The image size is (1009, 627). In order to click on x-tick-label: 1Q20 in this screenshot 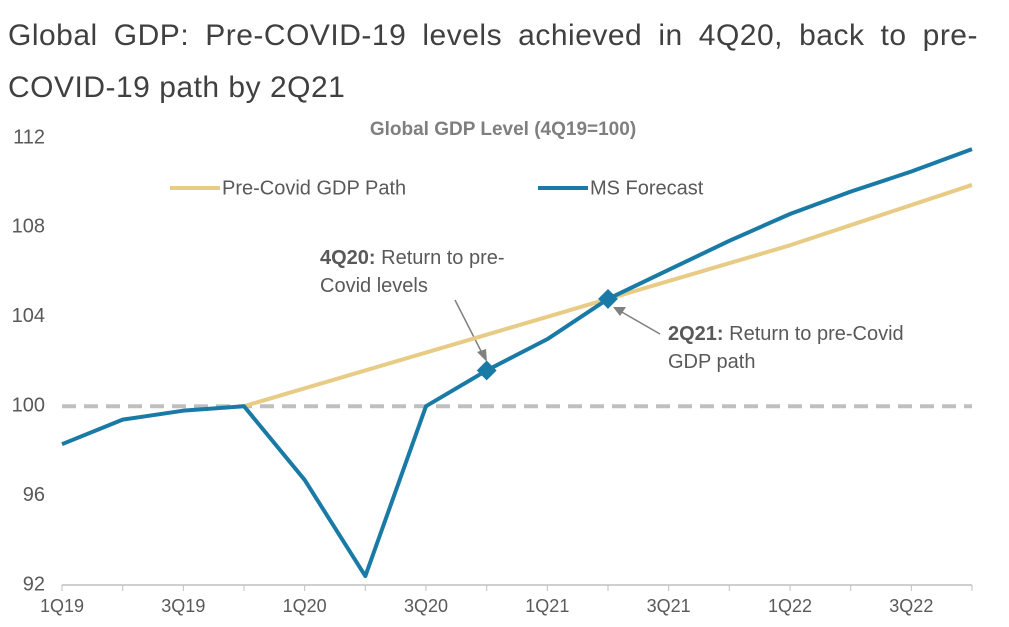, I will do `click(305, 606)`.